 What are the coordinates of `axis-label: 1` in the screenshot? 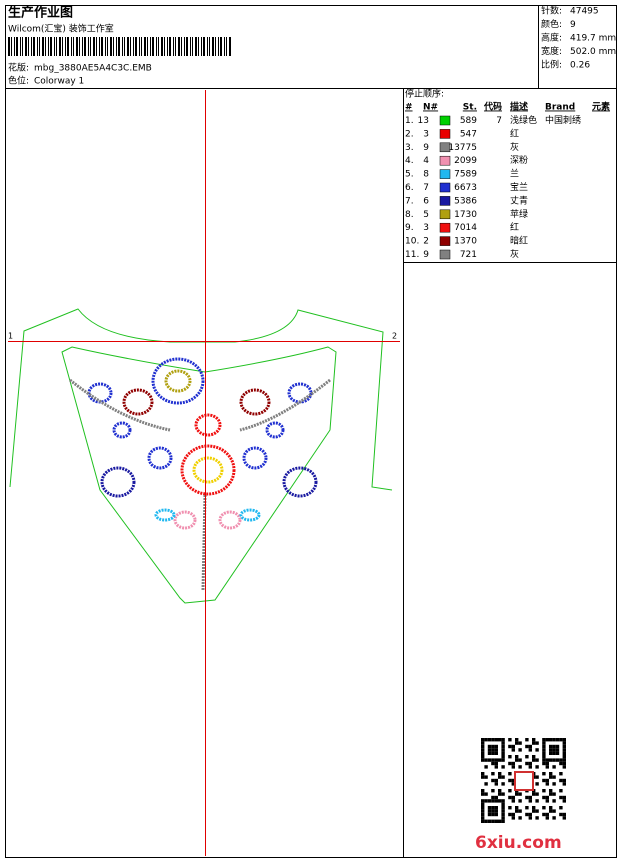 It's located at (10, 336).